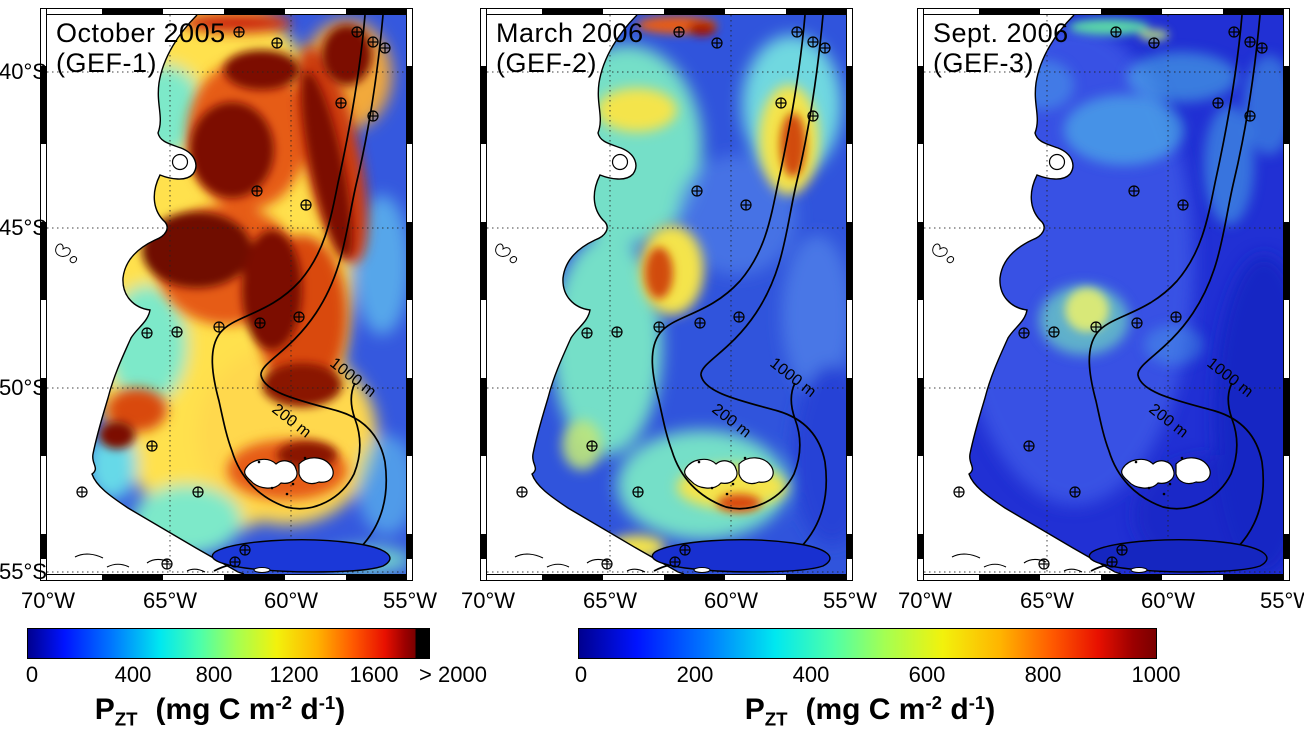 This screenshot has width=1304, height=752. Describe the element at coordinates (23, 227) in the screenshot. I see `lat-tick-label: 45°S` at that location.